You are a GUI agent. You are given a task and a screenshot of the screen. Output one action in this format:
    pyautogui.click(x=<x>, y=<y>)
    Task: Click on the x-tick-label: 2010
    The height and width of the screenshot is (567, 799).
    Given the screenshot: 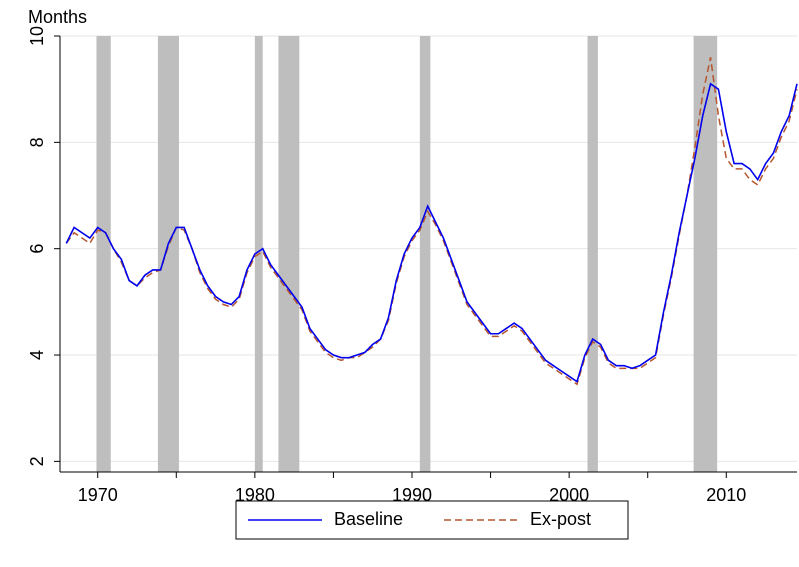 What is the action you would take?
    pyautogui.click(x=726, y=495)
    